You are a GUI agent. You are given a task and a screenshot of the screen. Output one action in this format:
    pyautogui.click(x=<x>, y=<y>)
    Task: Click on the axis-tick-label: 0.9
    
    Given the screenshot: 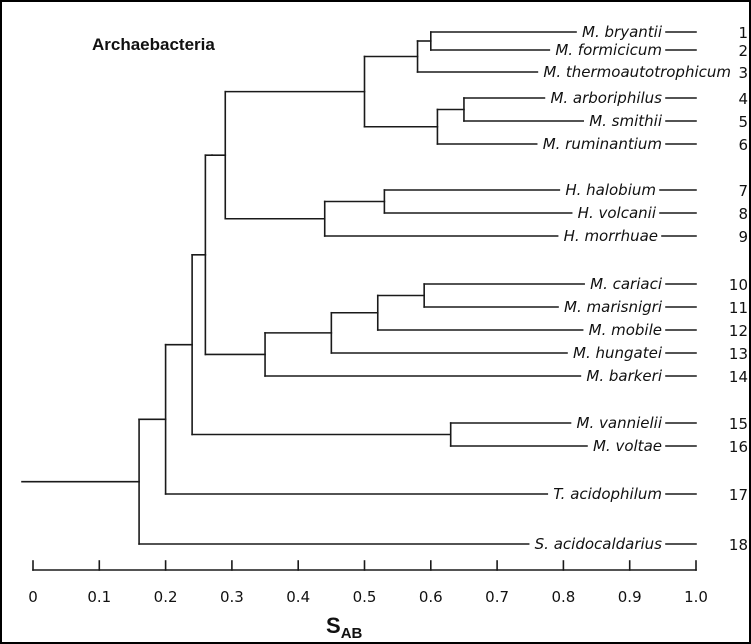 What is the action you would take?
    pyautogui.click(x=630, y=597)
    